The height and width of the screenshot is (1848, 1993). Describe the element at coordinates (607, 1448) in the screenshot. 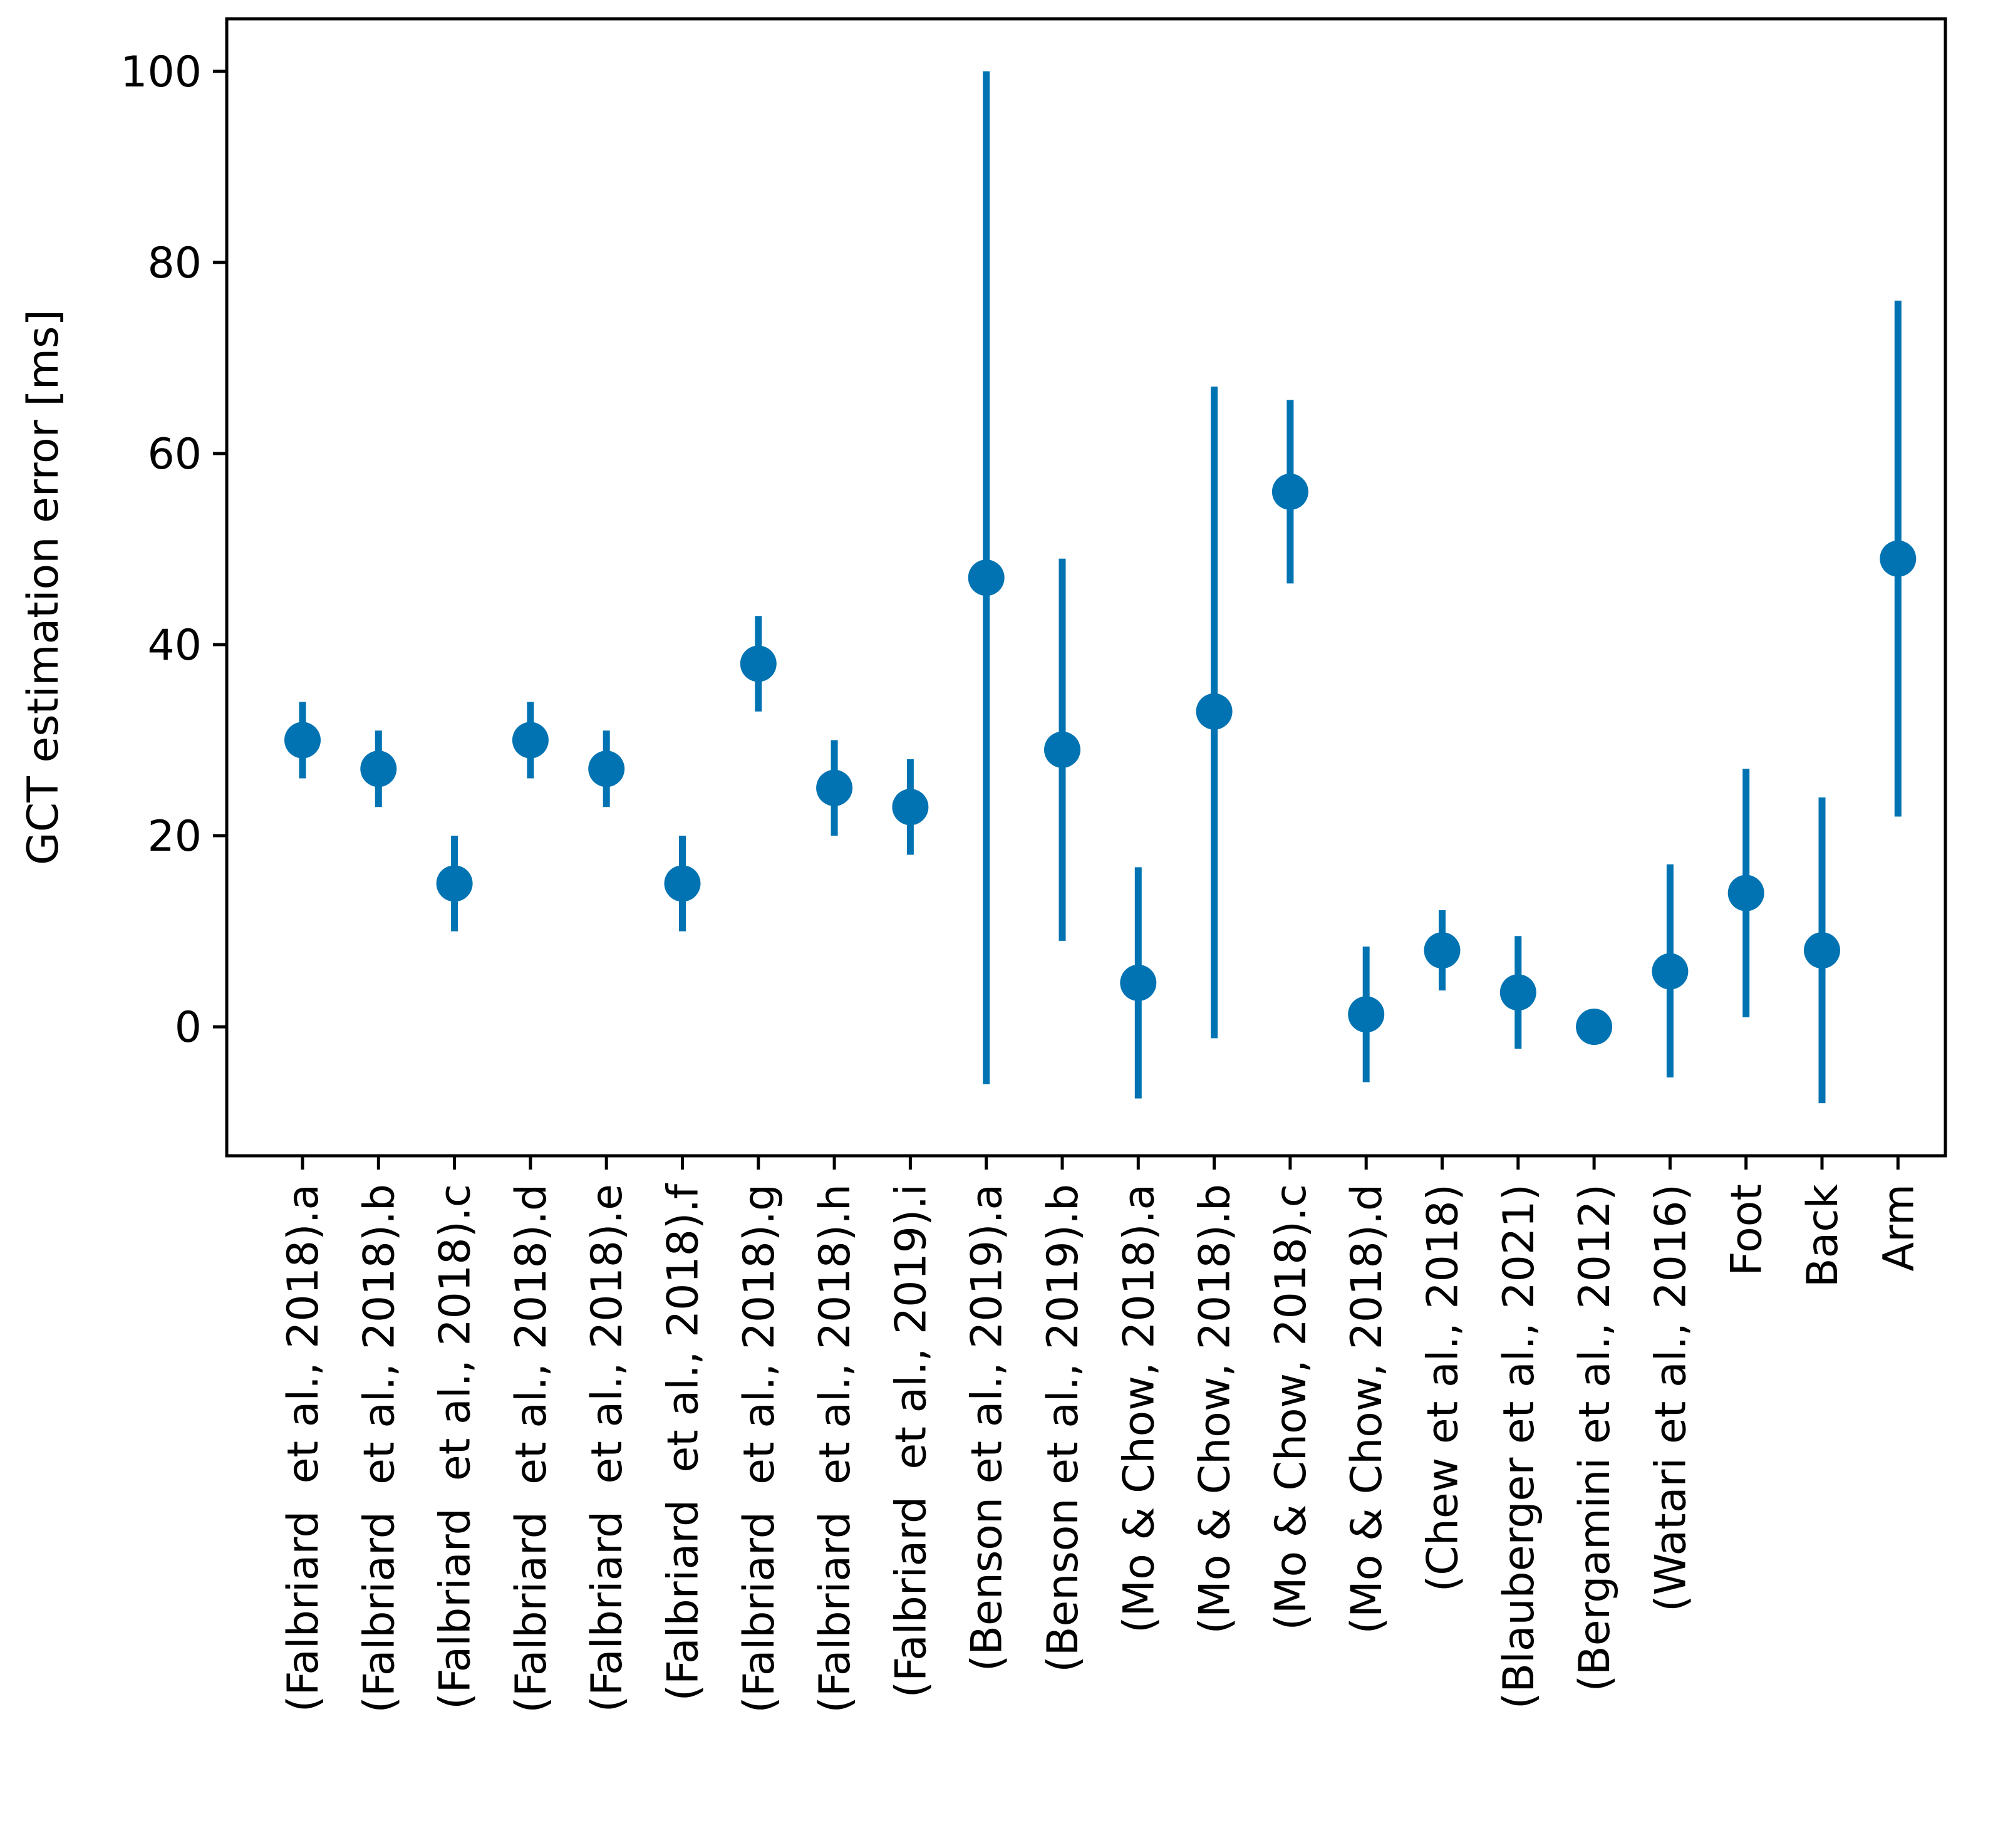

I see `x-tick-label: (Falbriard et al., 2018).e` at that location.